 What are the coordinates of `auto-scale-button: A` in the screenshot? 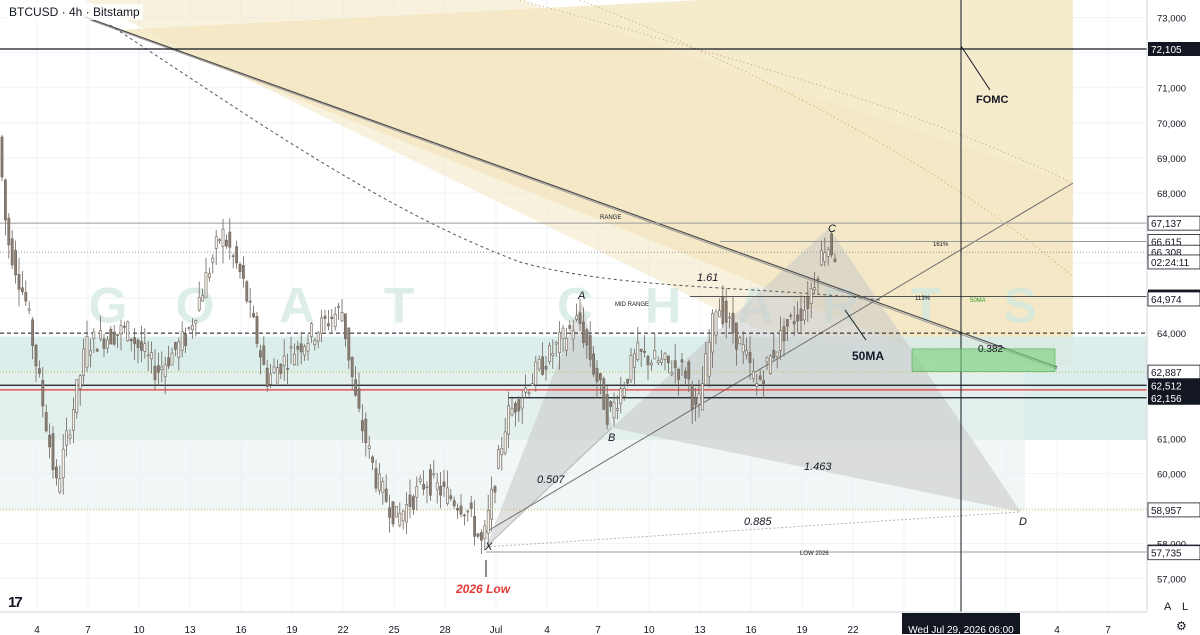 It's located at (1168, 607).